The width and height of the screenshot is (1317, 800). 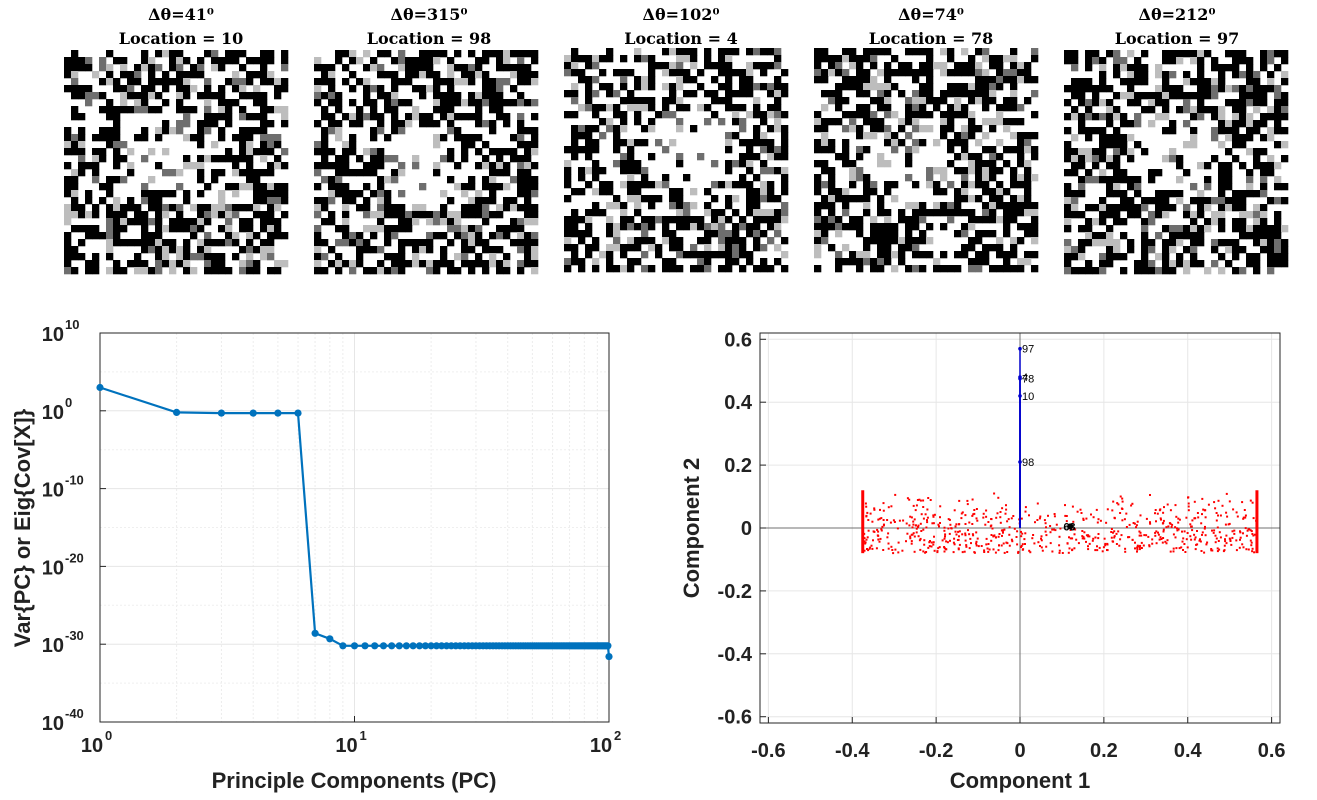 I want to click on biplot-xtick-label: 0.4, so click(x=1188, y=751).